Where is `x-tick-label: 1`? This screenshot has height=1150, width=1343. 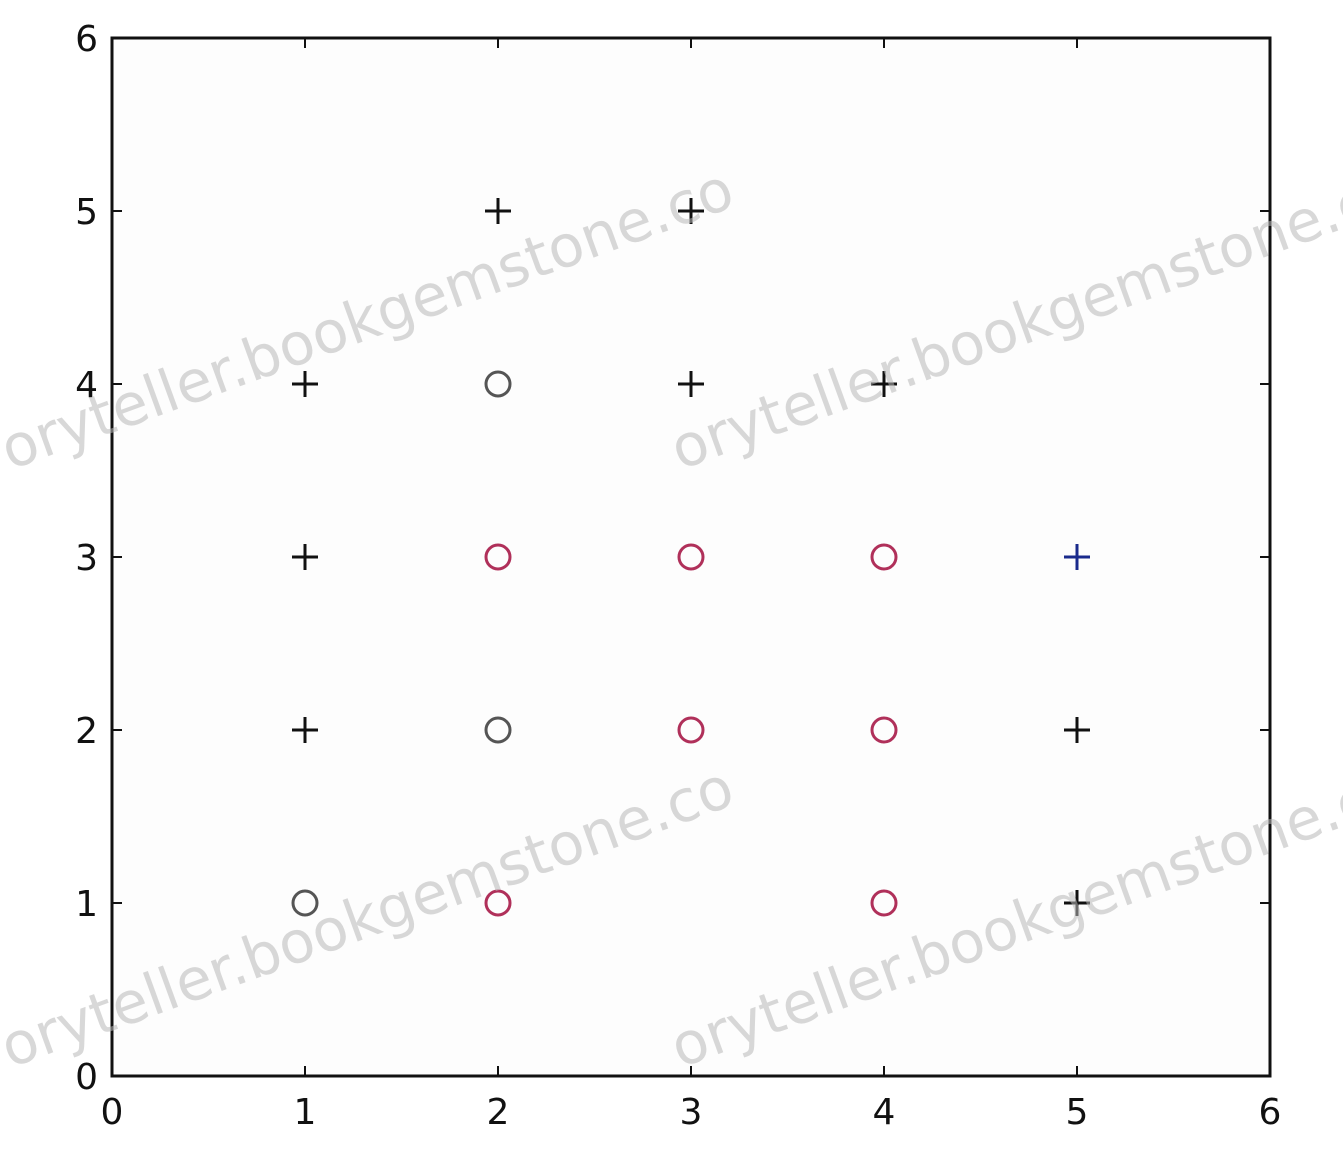
x-tick-label: 1 is located at coordinates (305, 1112).